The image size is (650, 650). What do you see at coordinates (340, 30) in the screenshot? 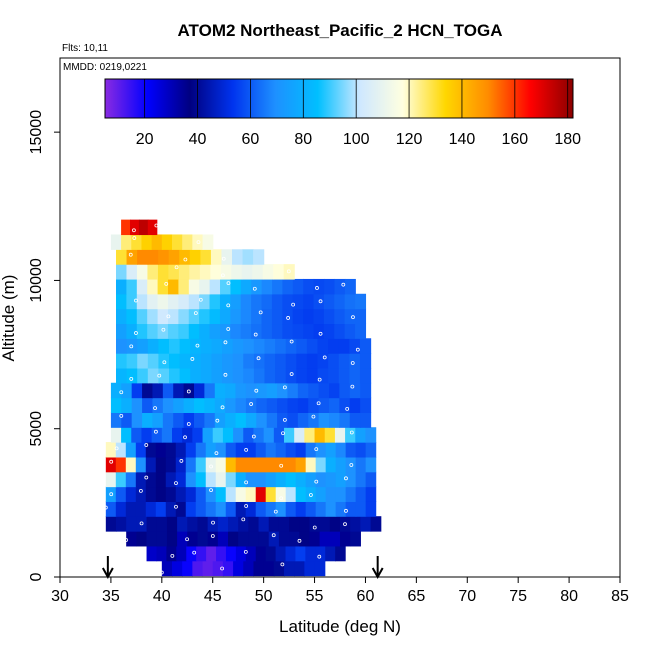
I see `chart-title: ATOM2 Northeast_Pacific_2 HCN_TOGA` at bounding box center [340, 30].